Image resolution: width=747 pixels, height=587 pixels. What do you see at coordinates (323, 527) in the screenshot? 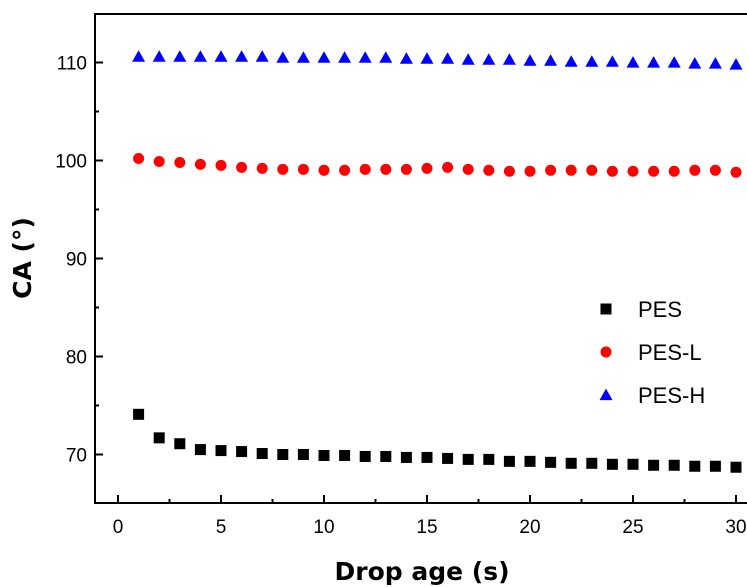
I see `x-tick-label: 10` at bounding box center [323, 527].